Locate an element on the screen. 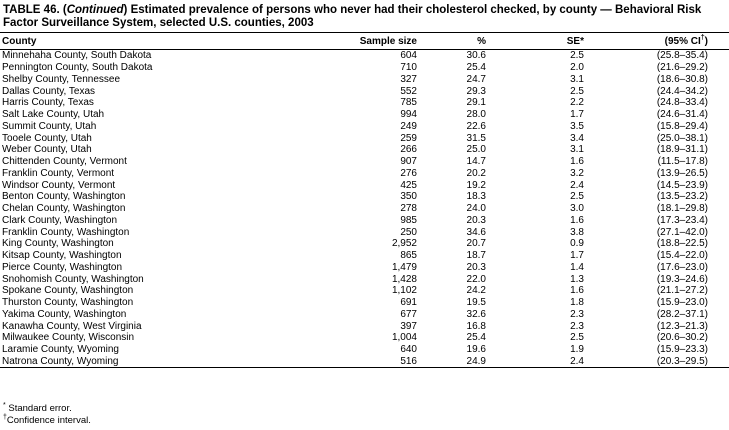  value-cell: 1,102 is located at coordinates (404, 291).